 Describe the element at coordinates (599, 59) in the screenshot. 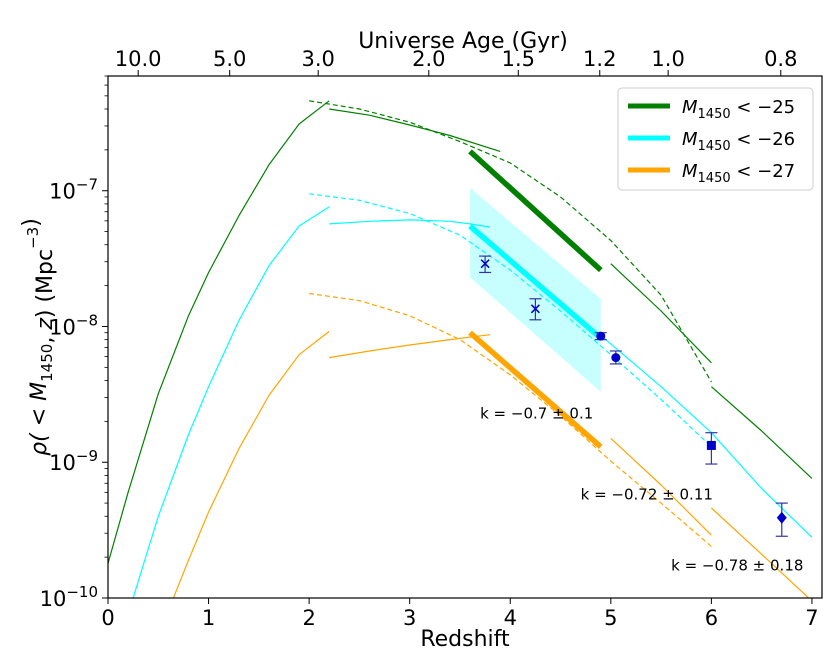

I see `top-tick-label: 1.2` at that location.